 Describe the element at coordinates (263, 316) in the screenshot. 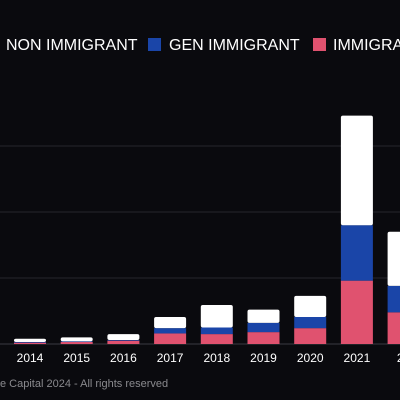

I see `bar-non-immigrant-2019` at that location.